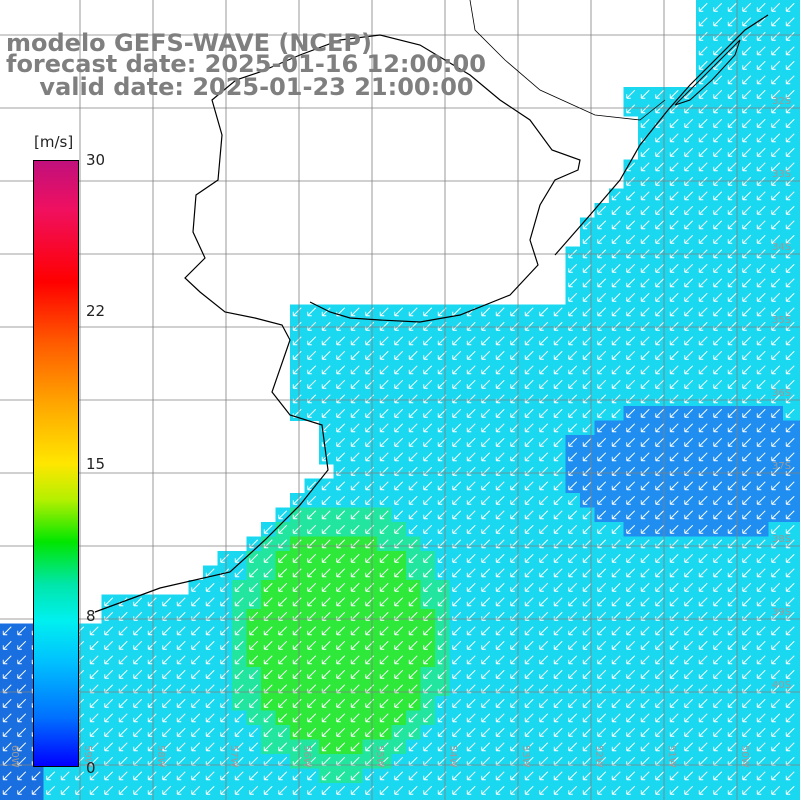  I want to click on colorbar-tick-30: 30, so click(96, 160).